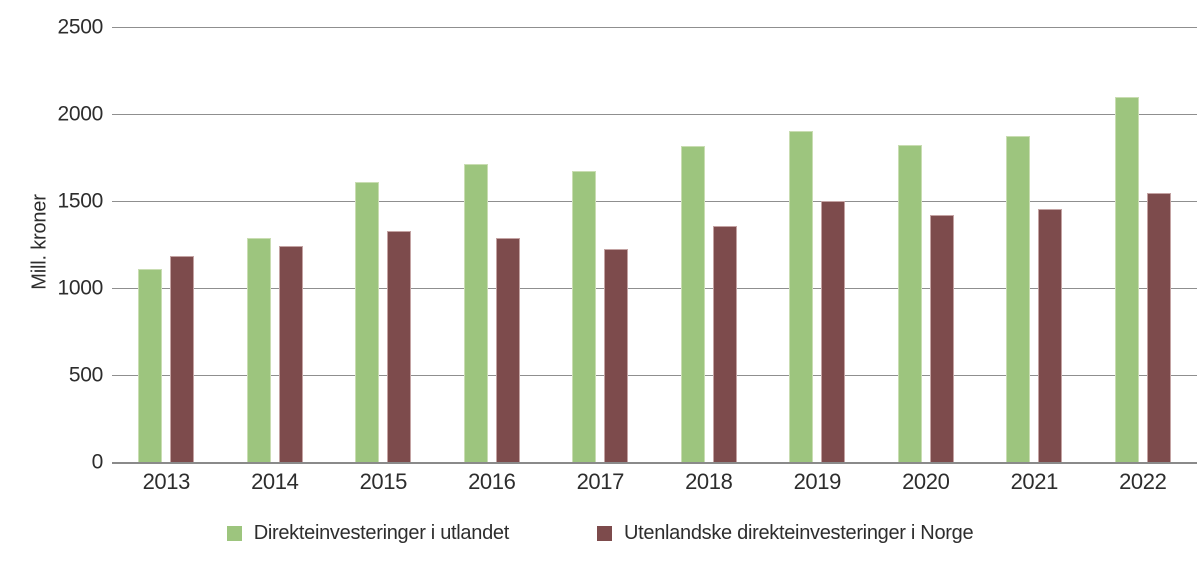 Image resolution: width=1200 pixels, height=564 pixels. Describe the element at coordinates (724, 344) in the screenshot. I see `bar-norge-2018` at that location.